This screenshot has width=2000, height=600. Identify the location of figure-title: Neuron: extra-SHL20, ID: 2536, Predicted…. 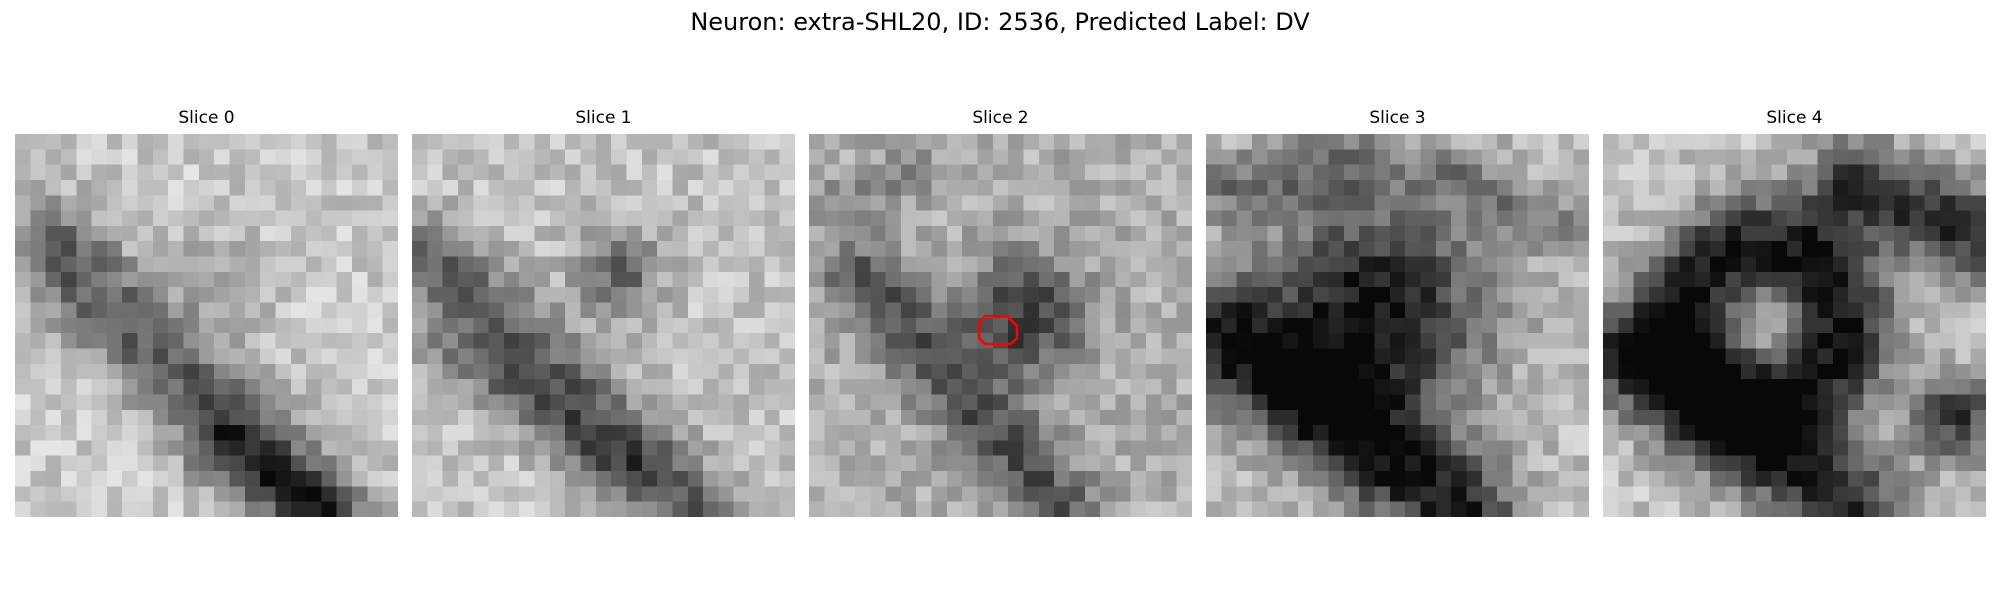
(1000, 22).